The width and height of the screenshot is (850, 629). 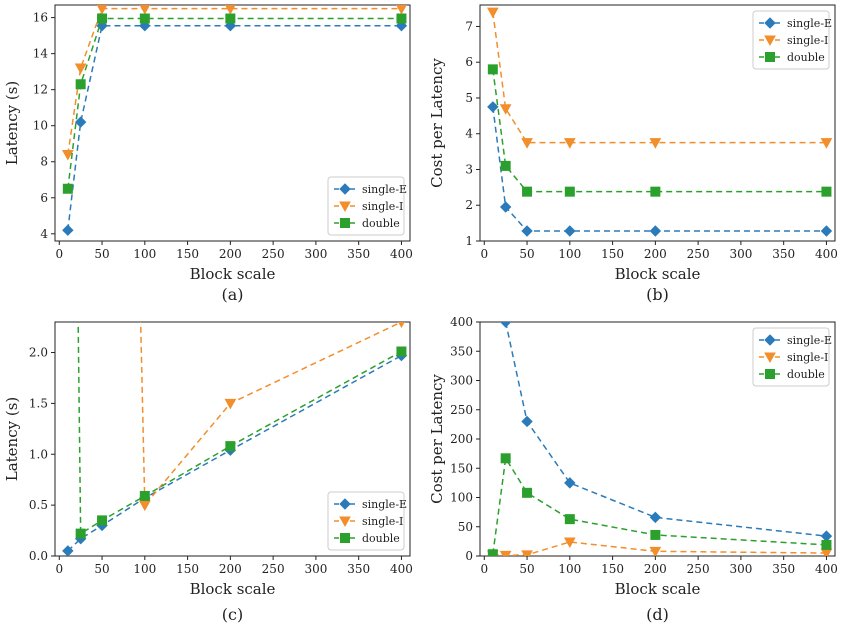 I want to click on legend: single-E single-I double, so click(x=792, y=357).